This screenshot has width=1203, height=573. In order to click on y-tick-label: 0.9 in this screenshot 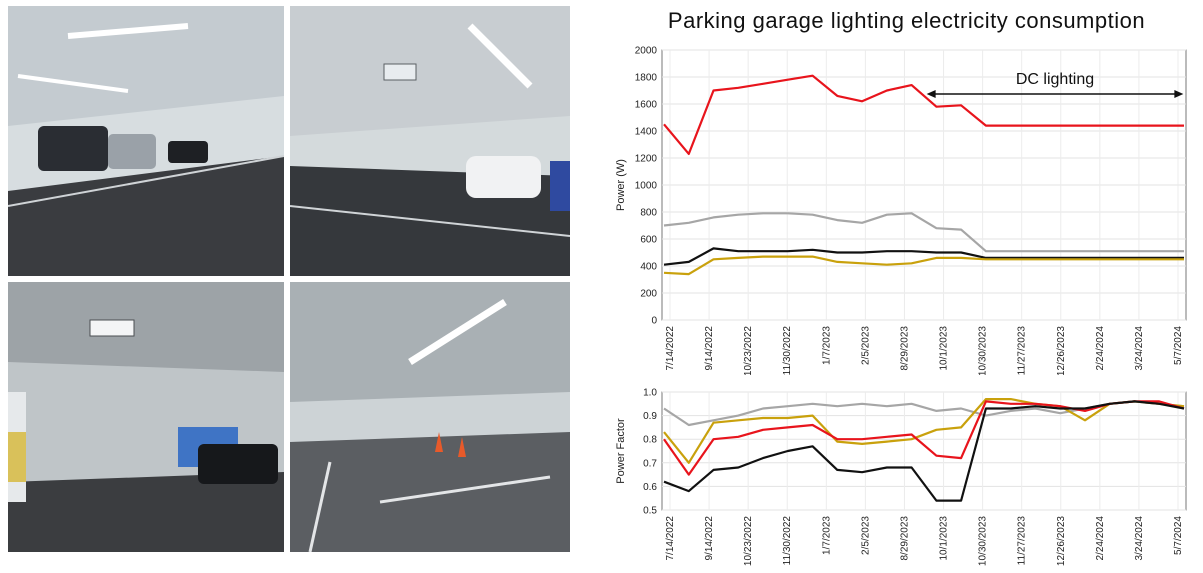, I will do `click(650, 416)`.